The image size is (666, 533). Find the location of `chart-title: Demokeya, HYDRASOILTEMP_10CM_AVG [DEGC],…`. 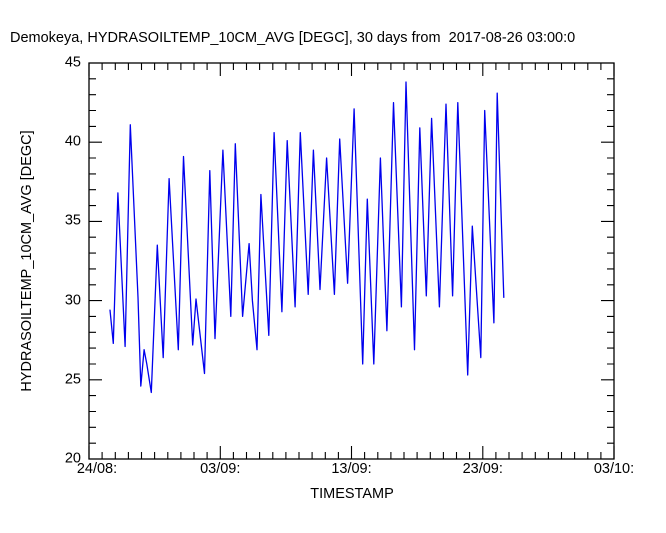

chart-title: Demokeya, HYDRASOILTEMP_10CM_AVG [DEGC],… is located at coordinates (293, 38).